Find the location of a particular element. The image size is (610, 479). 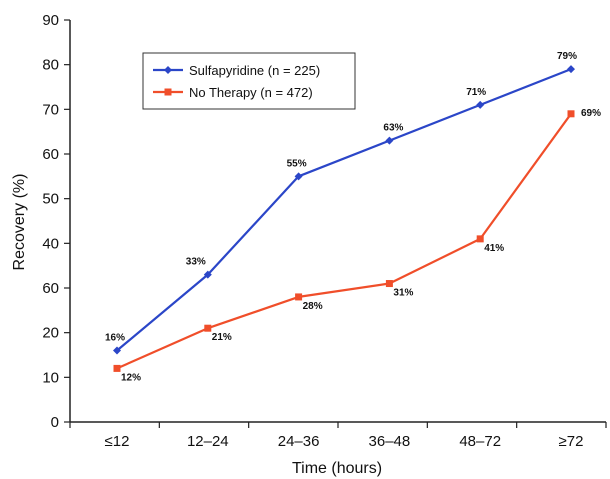

data-label-series-2: 69% is located at coordinates (591, 113).